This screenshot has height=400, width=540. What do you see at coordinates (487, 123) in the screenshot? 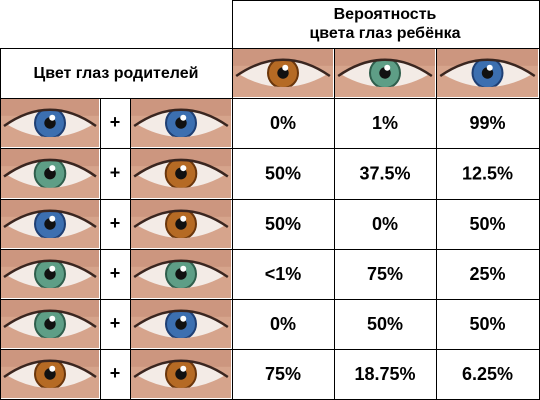
I see `probability: 99%` at bounding box center [487, 123].